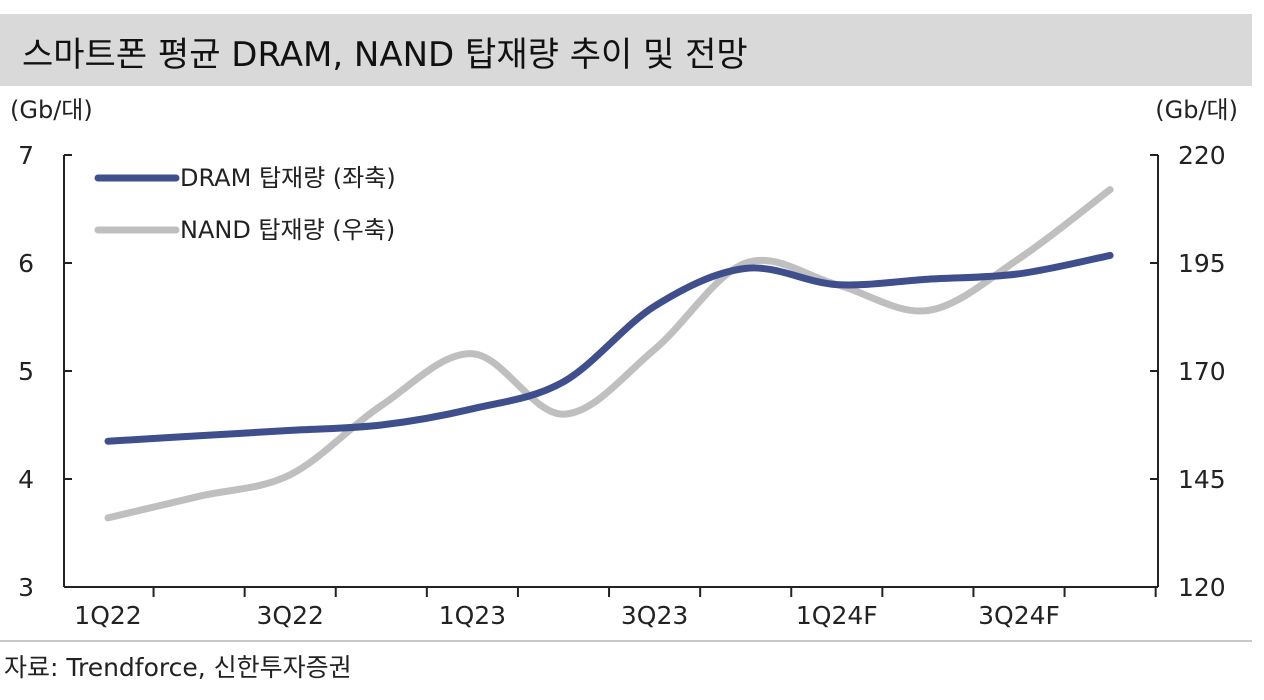  What do you see at coordinates (26, 479) in the screenshot?
I see `left-axis-tick-label: 4` at bounding box center [26, 479].